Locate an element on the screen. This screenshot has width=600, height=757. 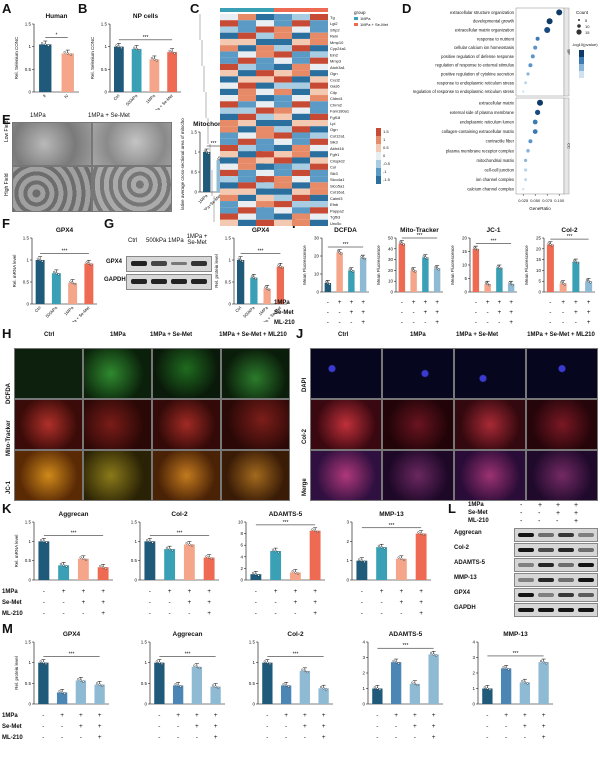
go-term-label: developmental growth is located at coordinates (494, 21).